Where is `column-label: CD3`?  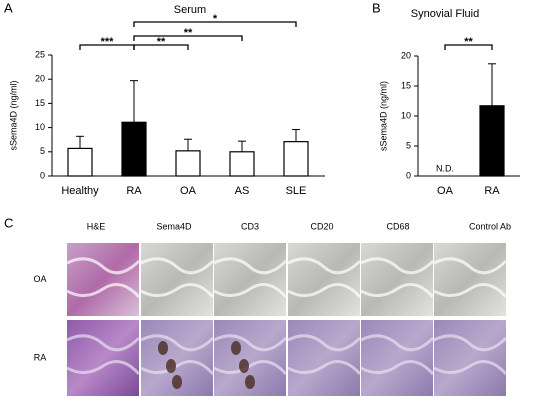 column-label: CD3 is located at coordinates (250, 226).